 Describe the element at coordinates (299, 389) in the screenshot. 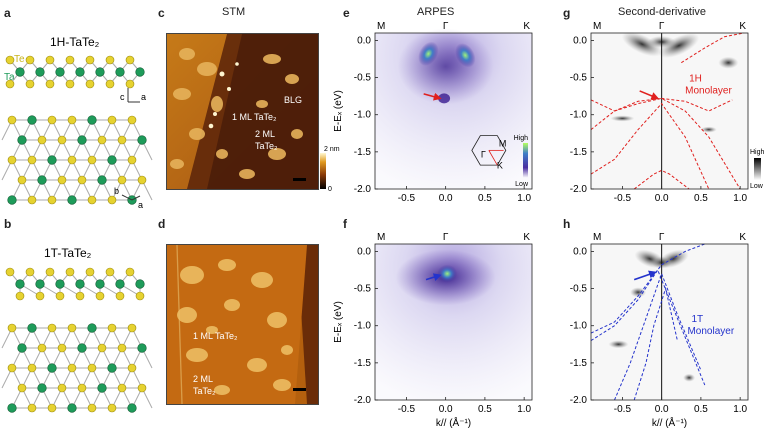

I see `scale-bar-d` at that location.